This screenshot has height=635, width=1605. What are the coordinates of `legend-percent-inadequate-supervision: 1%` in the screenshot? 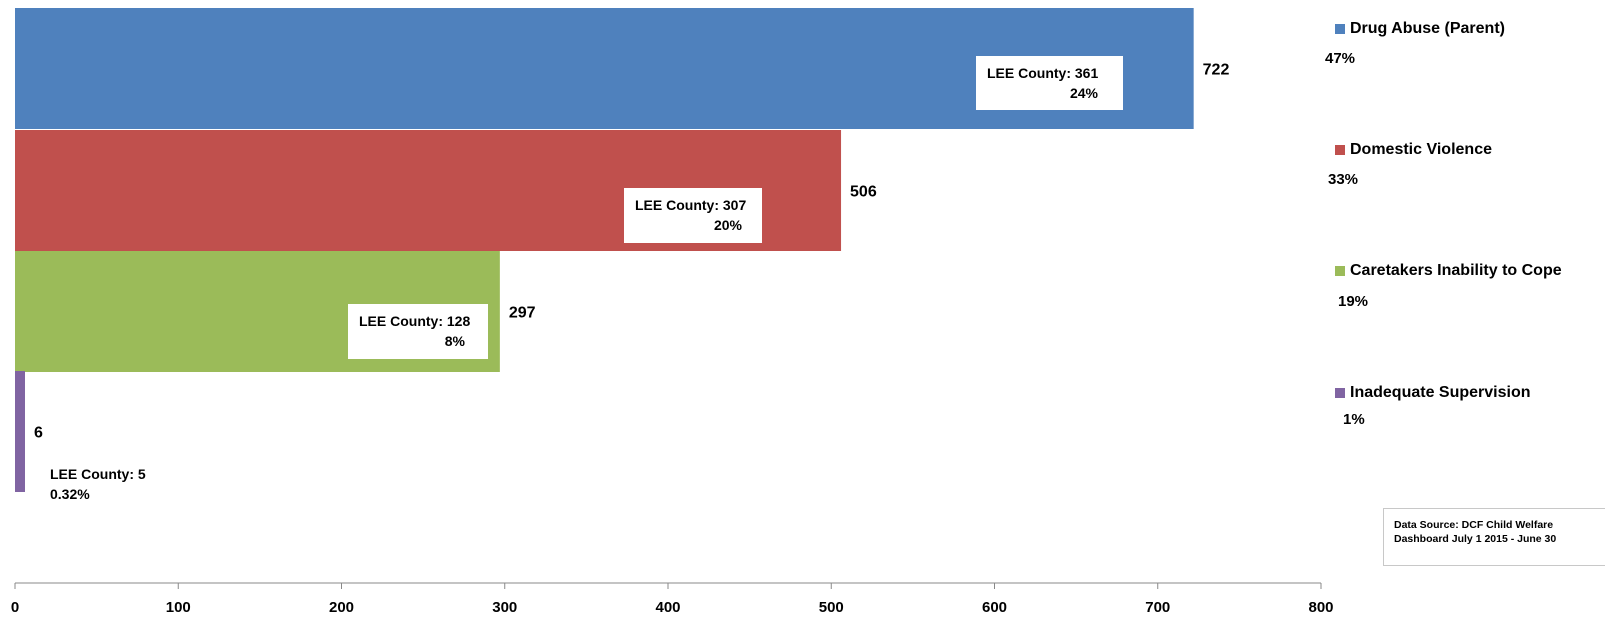 It's located at (1354, 419).